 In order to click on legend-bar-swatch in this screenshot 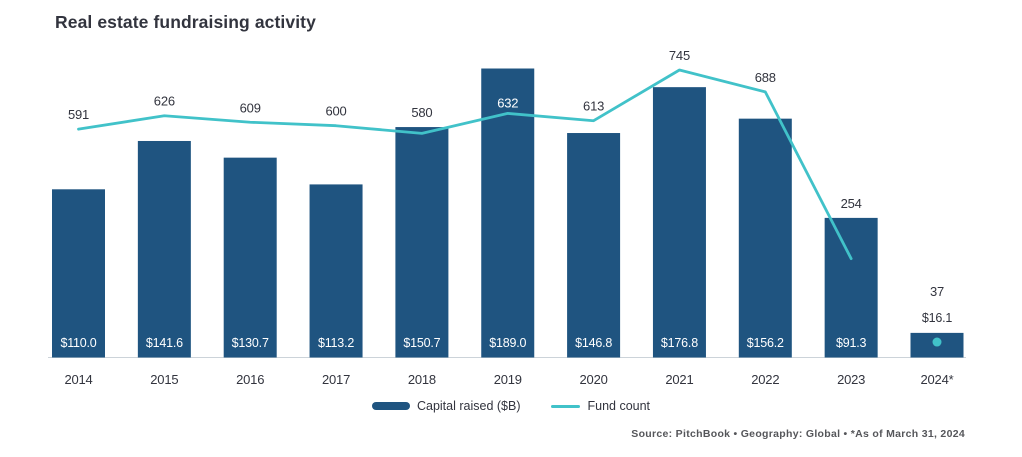, I will do `click(390, 406)`.